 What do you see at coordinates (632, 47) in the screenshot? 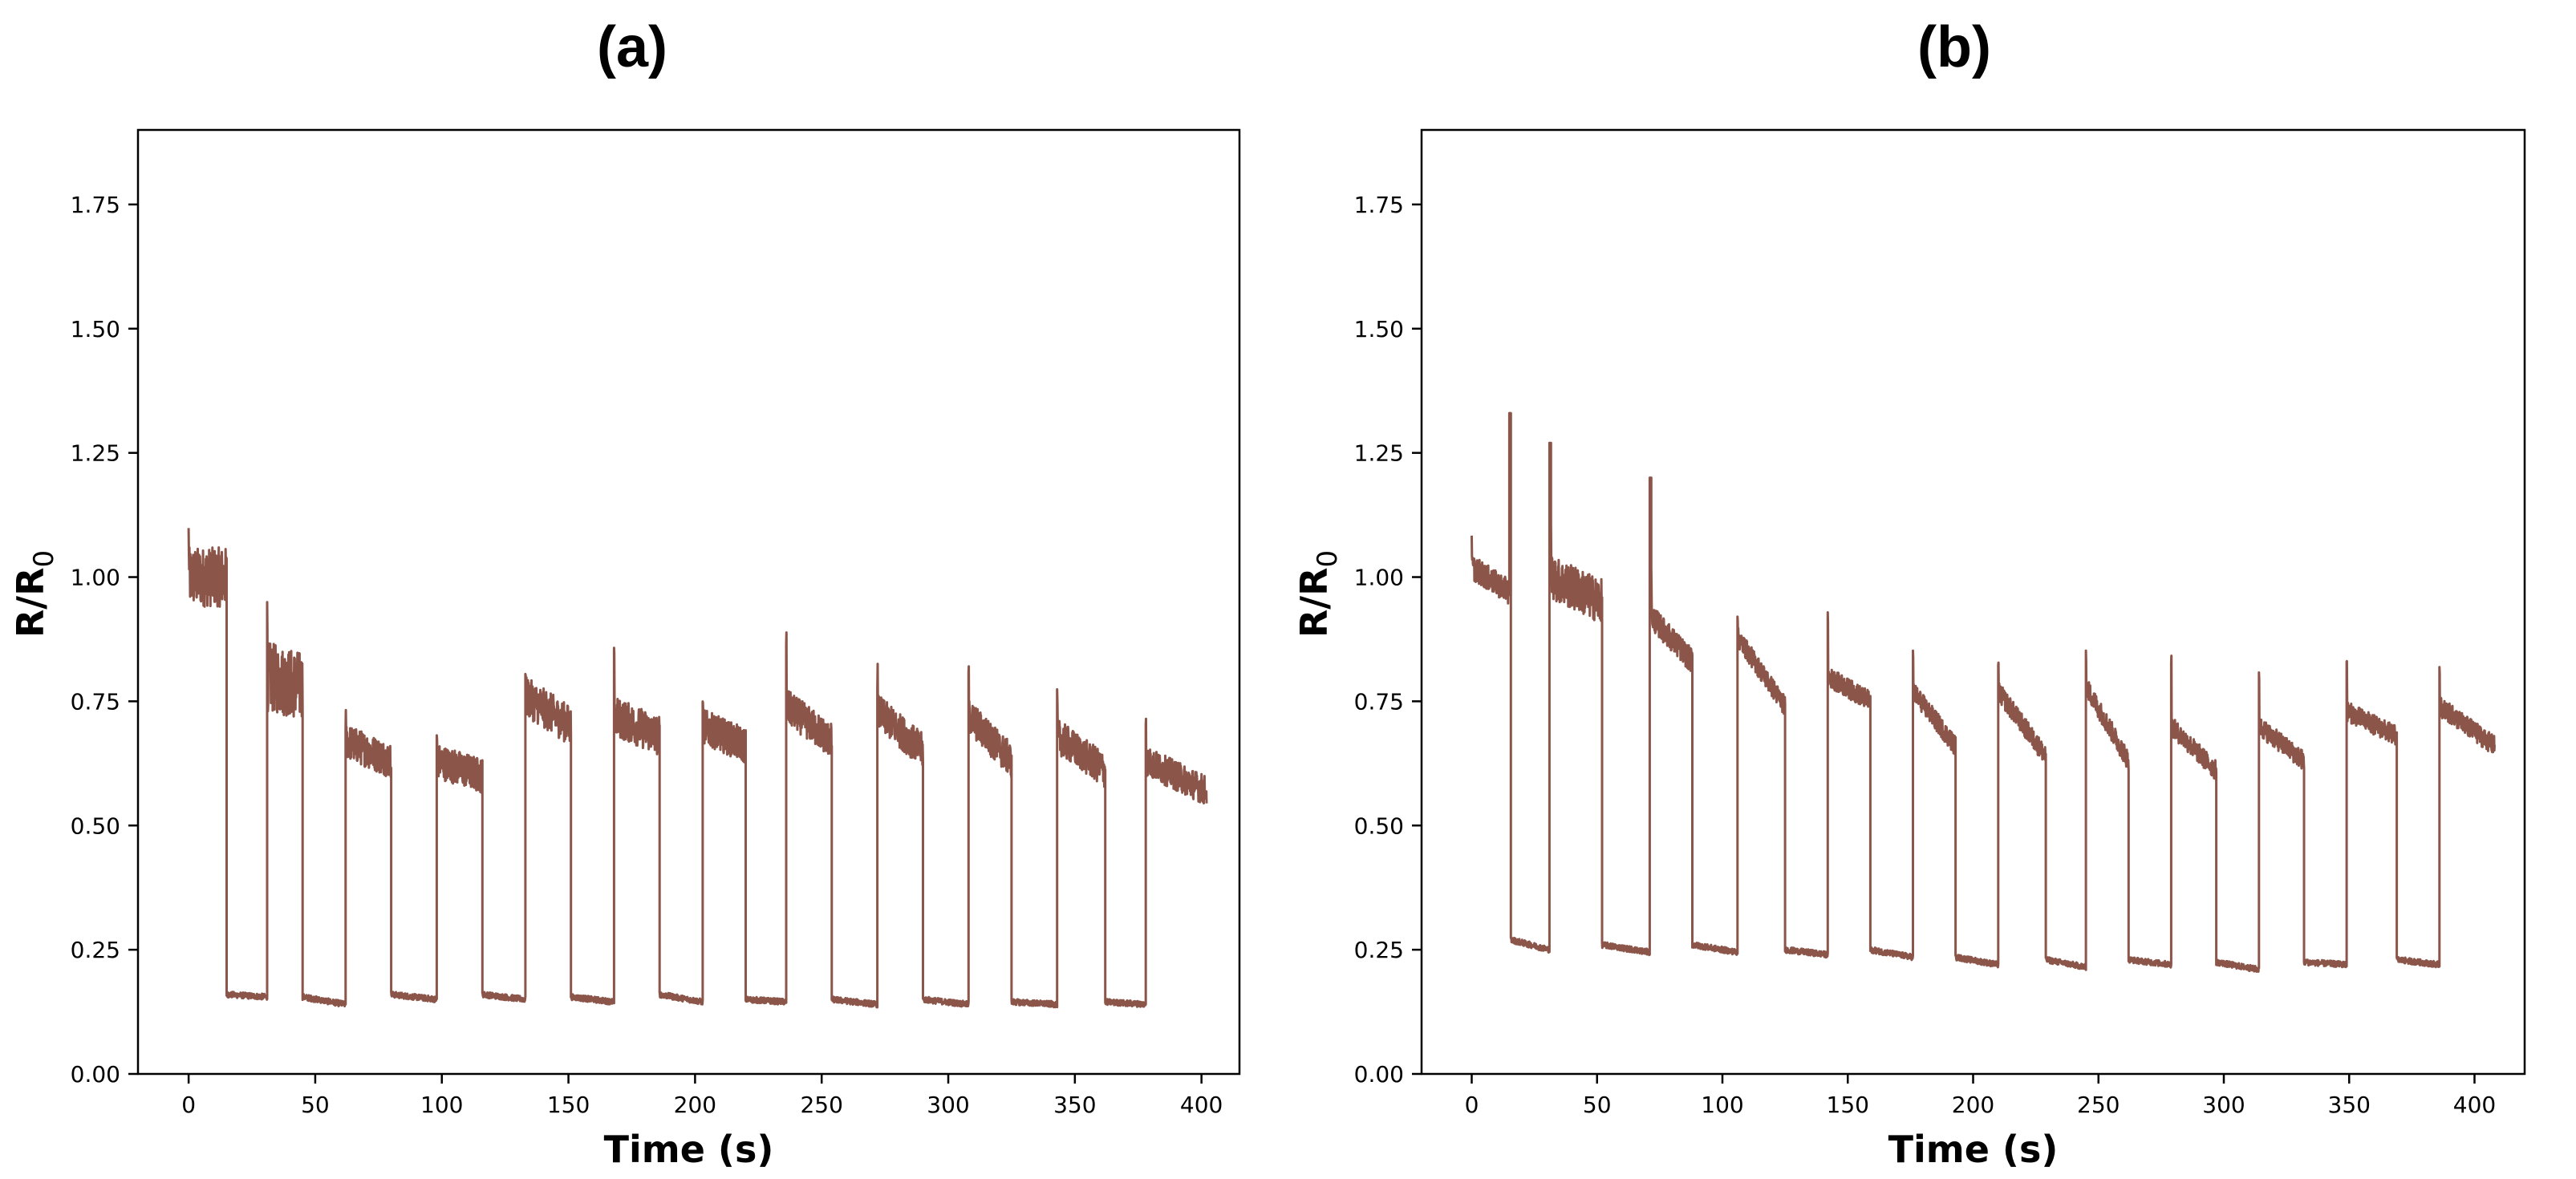
I see `panel-a-label: (a)` at bounding box center [632, 47].